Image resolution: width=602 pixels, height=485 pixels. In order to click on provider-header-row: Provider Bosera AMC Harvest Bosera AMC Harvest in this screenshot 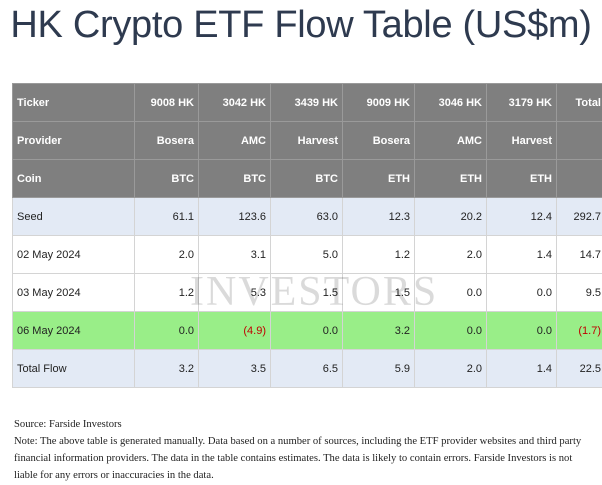, I will do `click(307, 140)`.